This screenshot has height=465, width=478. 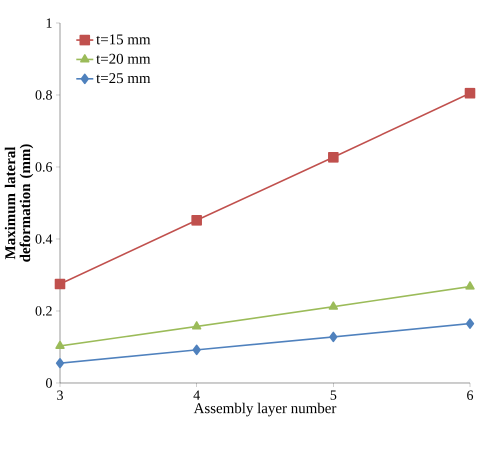 What do you see at coordinates (19, 203) in the screenshot?
I see `y-axis-title: Maximum lateral deformation (mm)` at bounding box center [19, 203].